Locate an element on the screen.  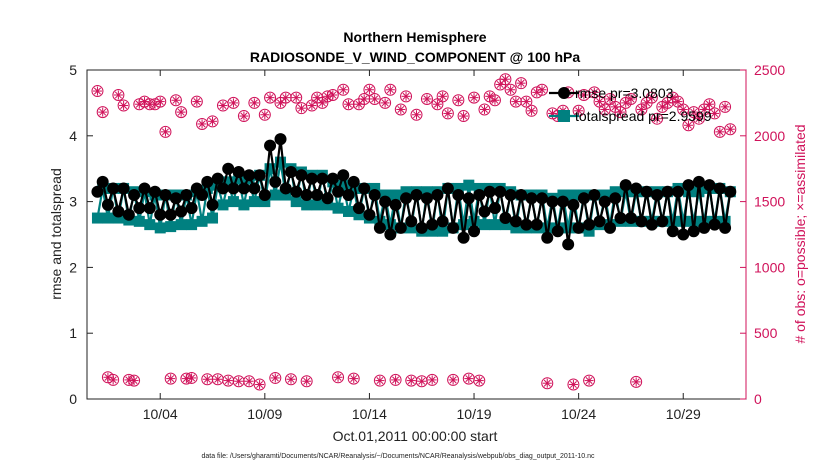
y-tick-label: 2 is located at coordinates (73, 267).